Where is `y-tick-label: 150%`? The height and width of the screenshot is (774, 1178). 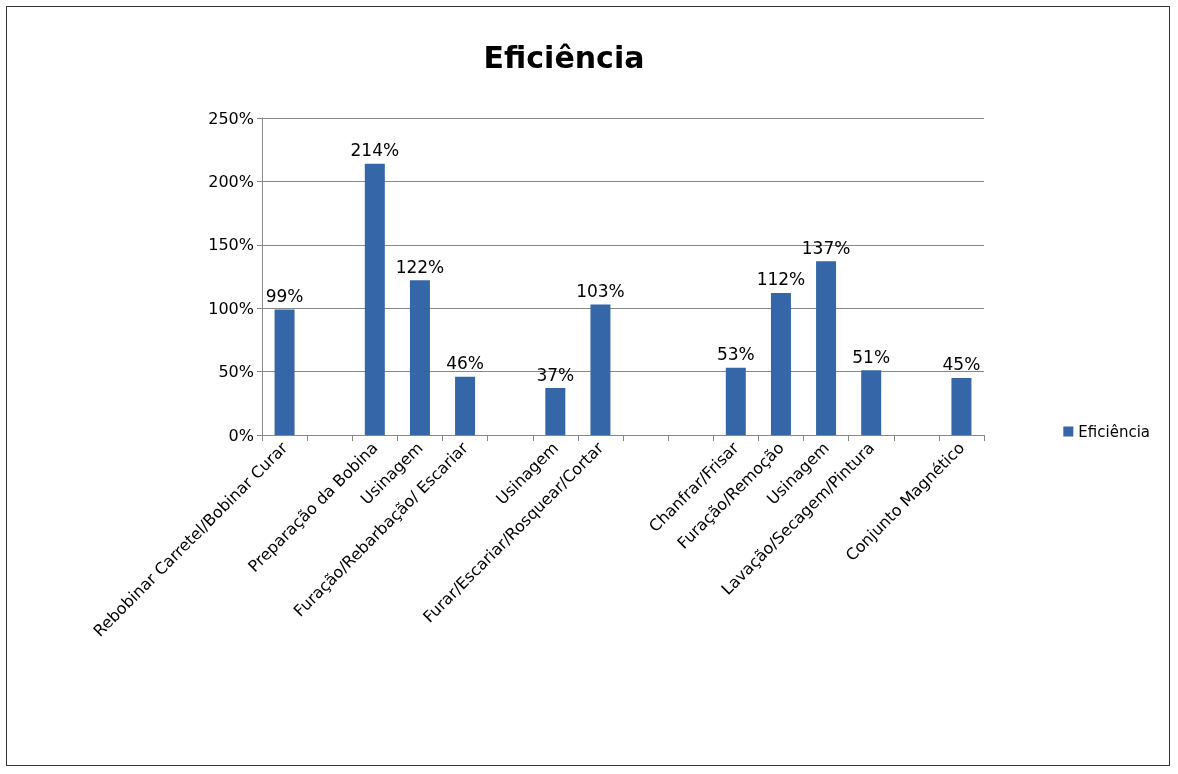
y-tick-label: 150% is located at coordinates (231, 245).